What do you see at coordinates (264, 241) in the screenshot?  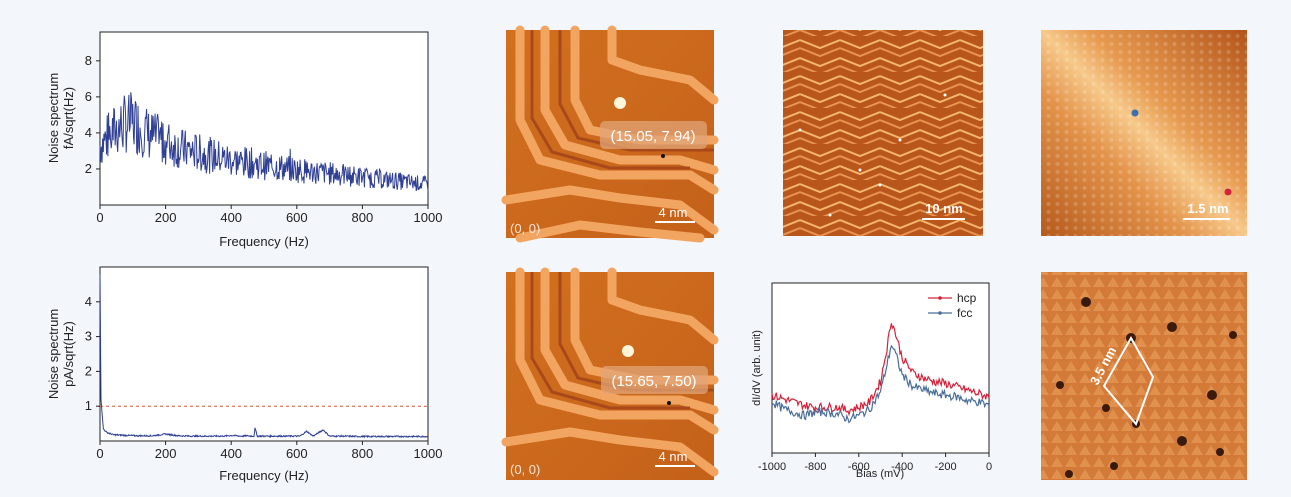 I see `noise-top-xlabel: Frequency (Hz)` at bounding box center [264, 241].